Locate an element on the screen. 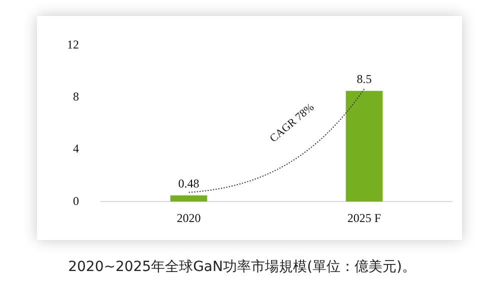  data-label: 0.48 is located at coordinates (189, 183).